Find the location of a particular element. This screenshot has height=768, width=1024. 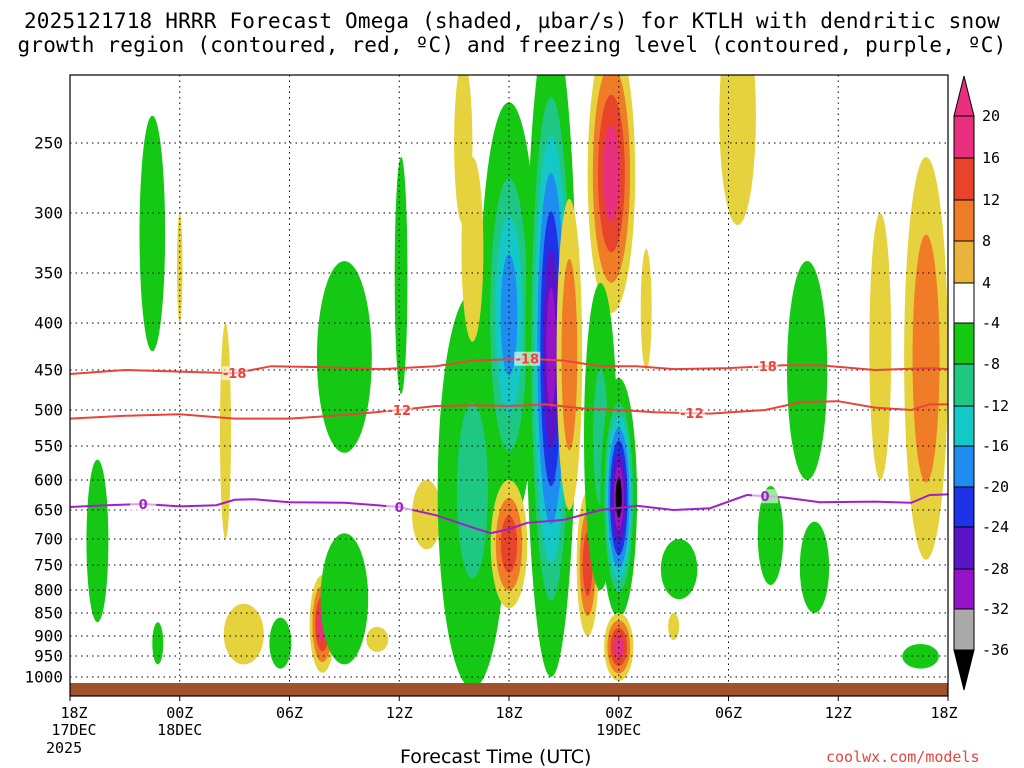

y-tick-label: 900 is located at coordinates (48, 636).